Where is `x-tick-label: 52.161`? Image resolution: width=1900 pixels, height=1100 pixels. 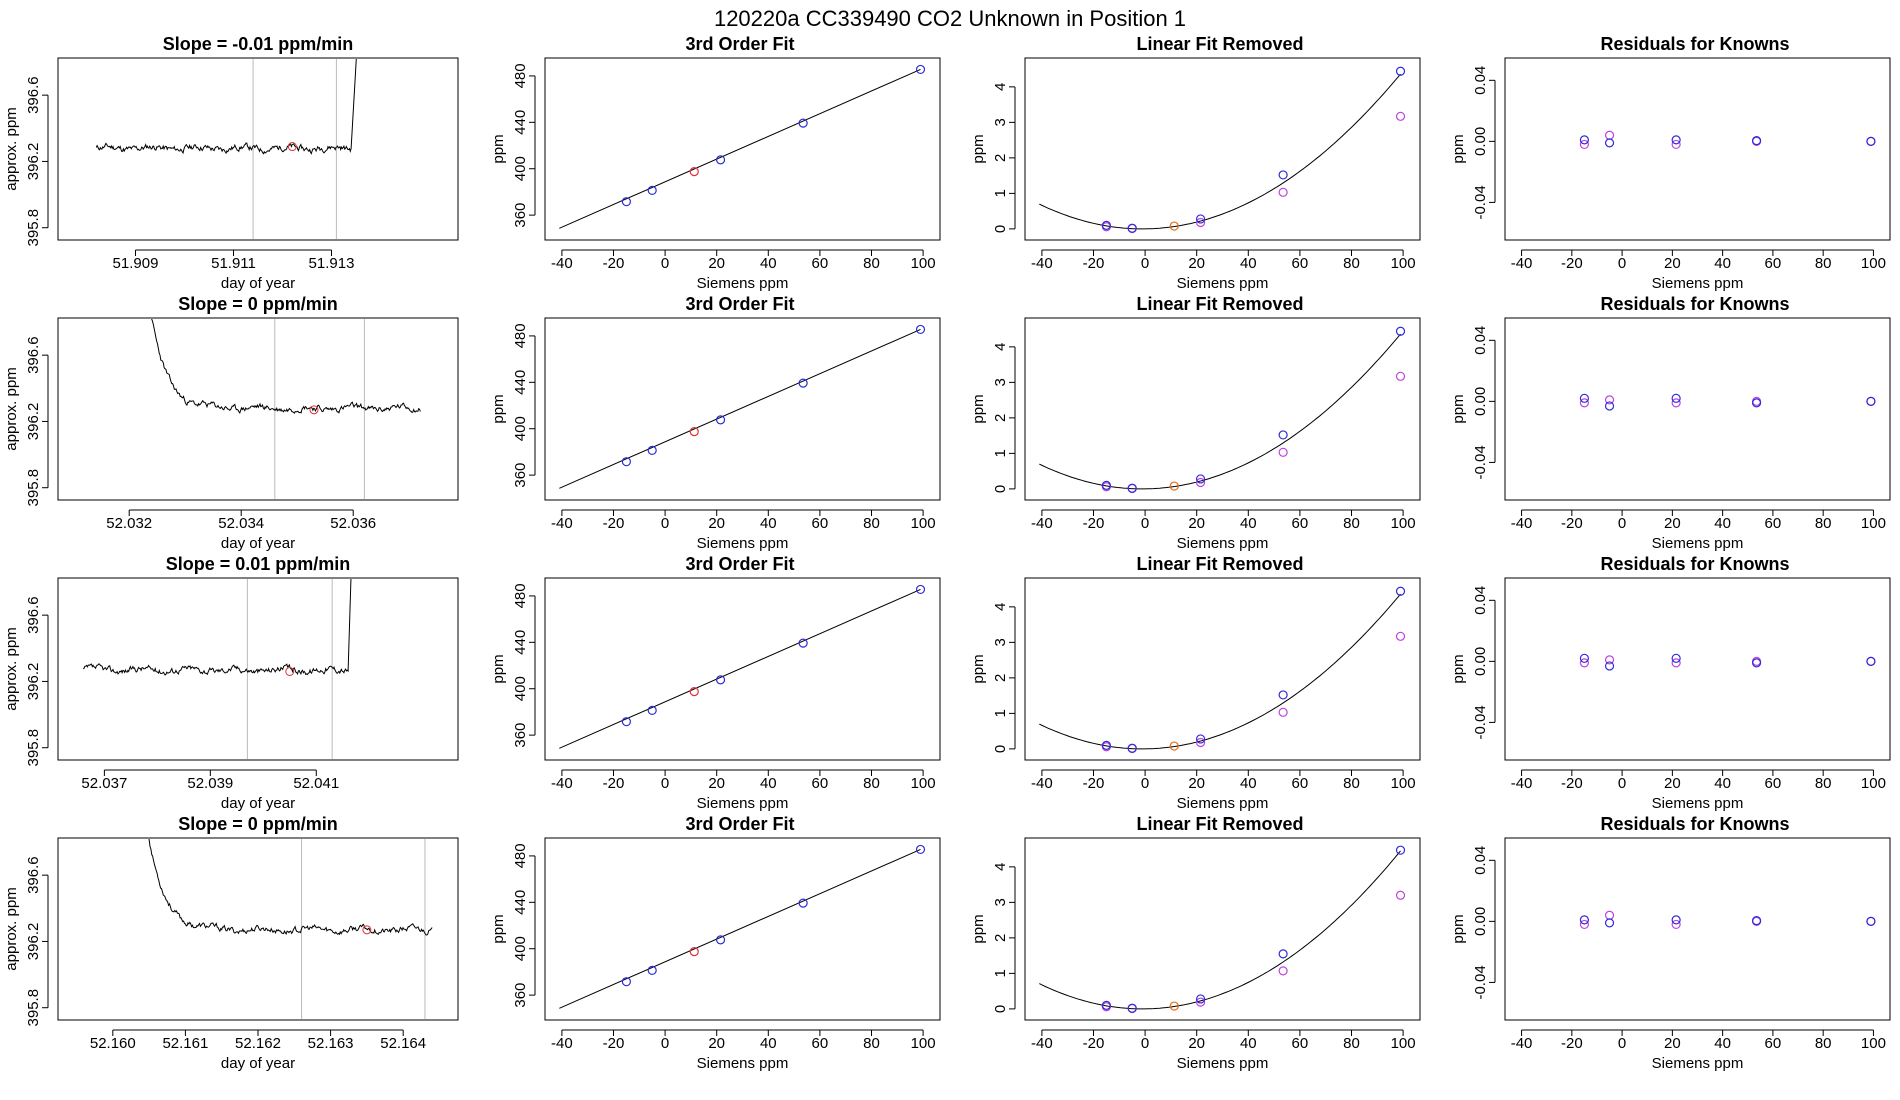
x-tick-label: 52.161 is located at coordinates (185, 1043).